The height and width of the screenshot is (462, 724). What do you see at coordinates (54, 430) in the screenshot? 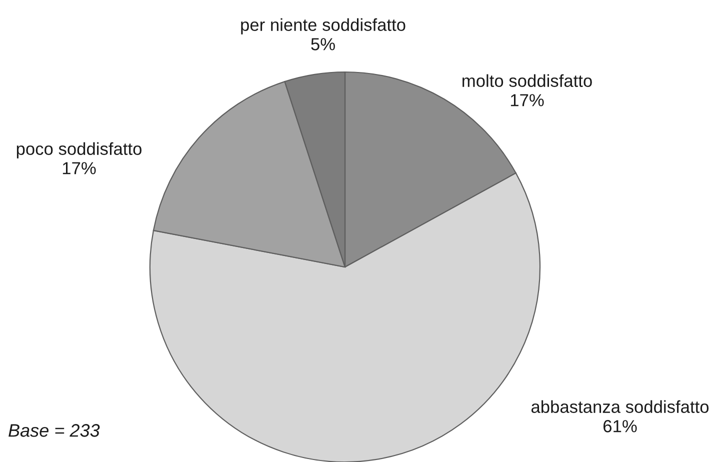
I see `text: Base = 233` at bounding box center [54, 430].